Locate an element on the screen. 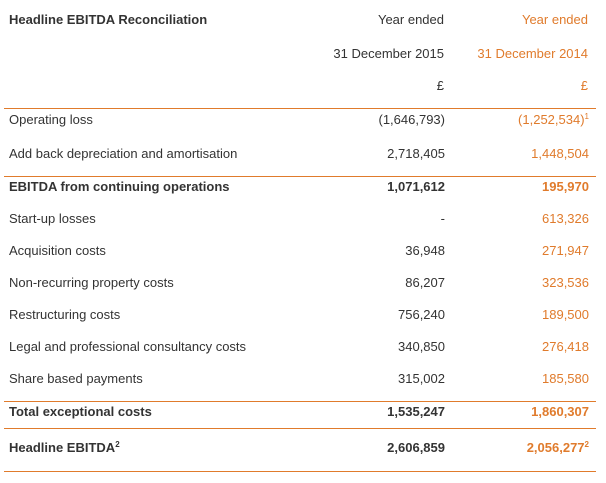 The width and height of the screenshot is (606, 483). prior-value: 195,970 is located at coordinates (565, 186).